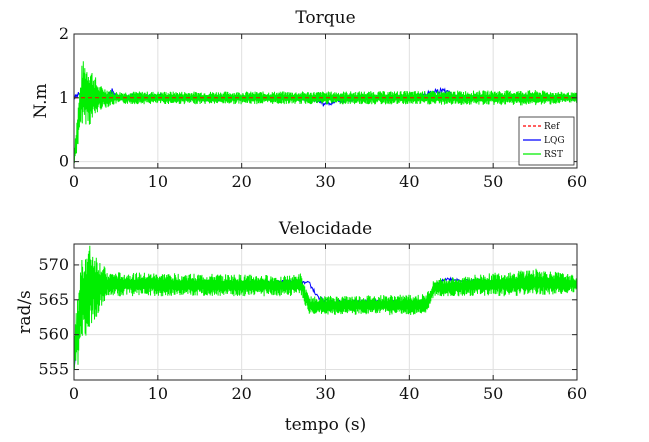  I want to click on velocidade-title: Velocidade, so click(325, 229).